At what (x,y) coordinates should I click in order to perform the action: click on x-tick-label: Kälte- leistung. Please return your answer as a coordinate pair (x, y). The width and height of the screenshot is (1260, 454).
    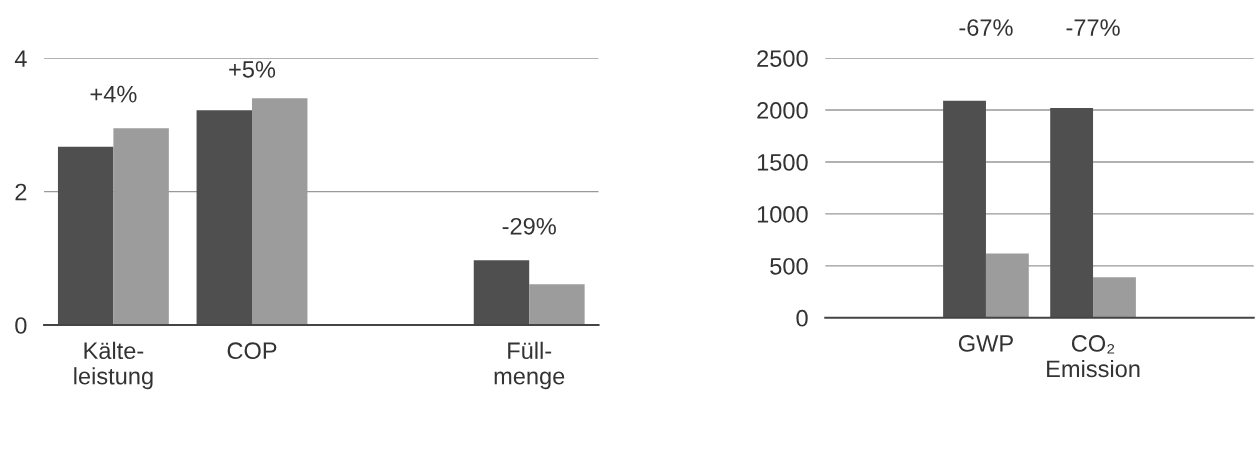
    Looking at the image, I should click on (113, 365).